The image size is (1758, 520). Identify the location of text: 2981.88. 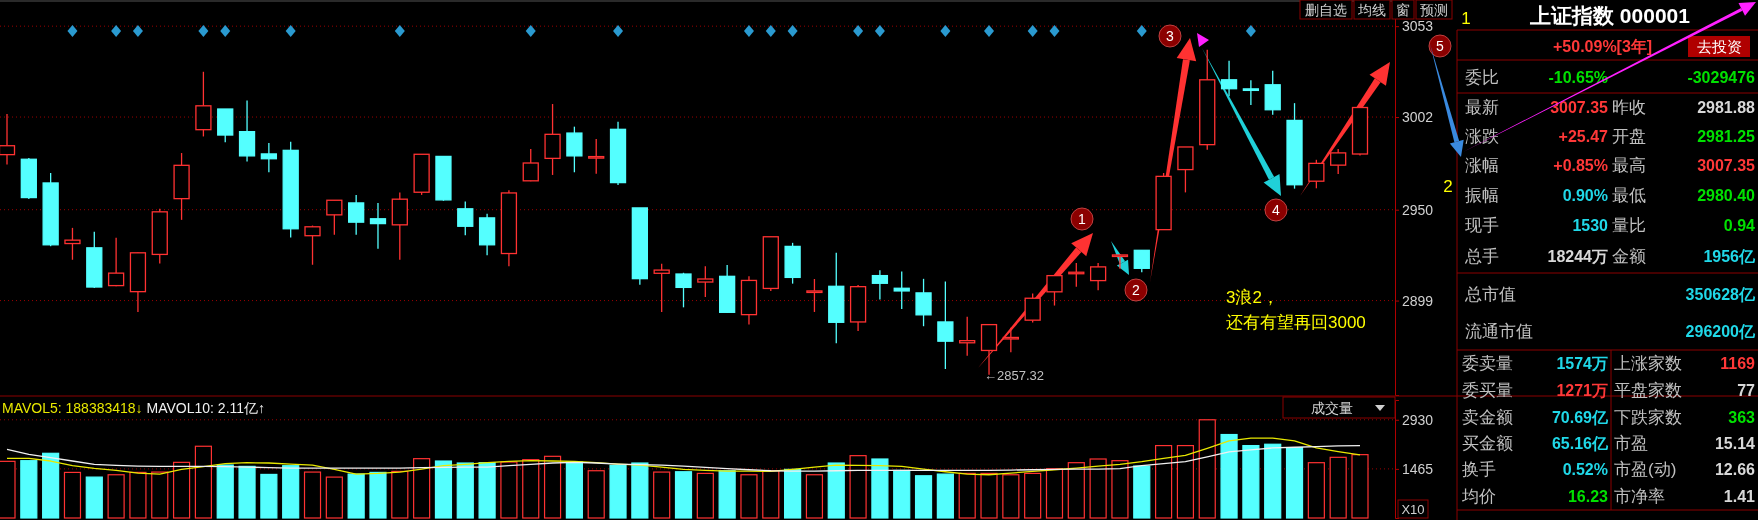
(1726, 107).